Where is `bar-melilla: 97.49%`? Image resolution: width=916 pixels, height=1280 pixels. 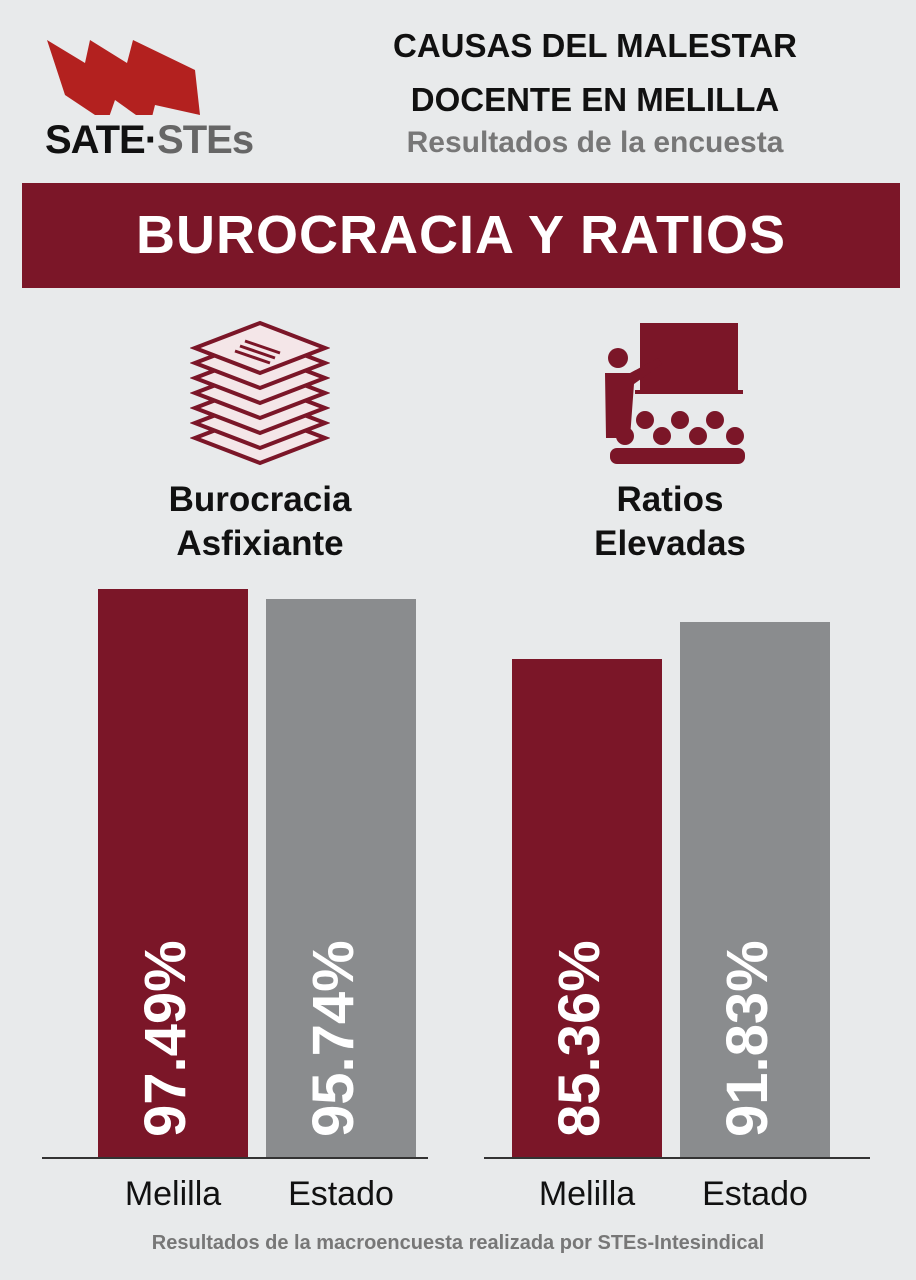 bar-melilla: 97.49% is located at coordinates (173, 872).